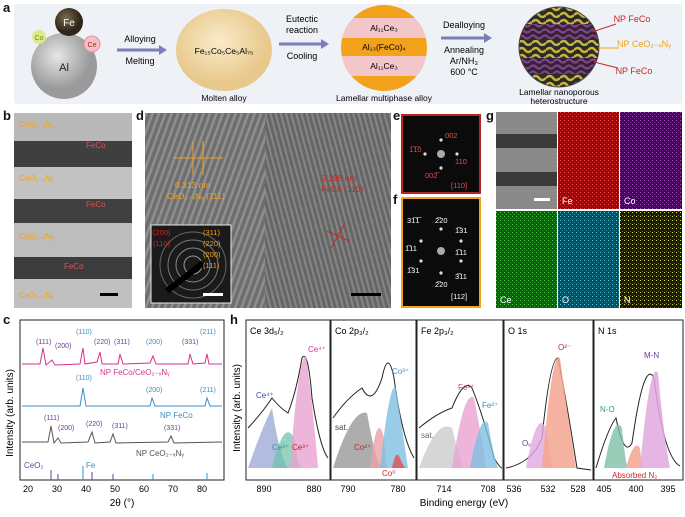 Image resolution: width=685 pixels, height=517 pixels. Describe the element at coordinates (427, 435) in the screenshot. I see `h-fe-l1: sat.` at that location.